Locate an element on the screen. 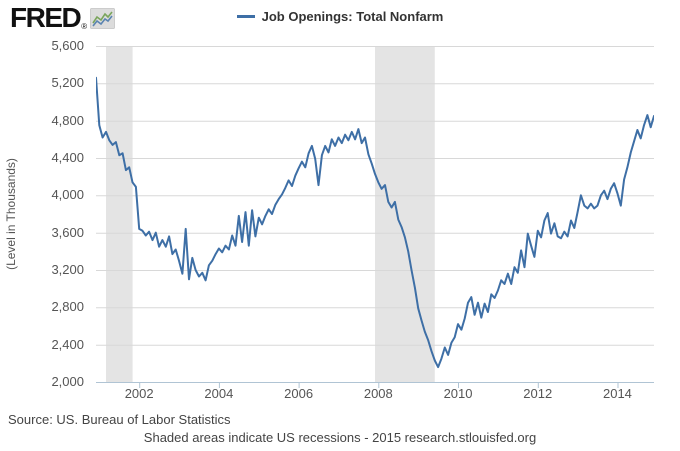 This screenshot has width=680, height=451. fred-logo-text: FRED is located at coordinates (46, 17).